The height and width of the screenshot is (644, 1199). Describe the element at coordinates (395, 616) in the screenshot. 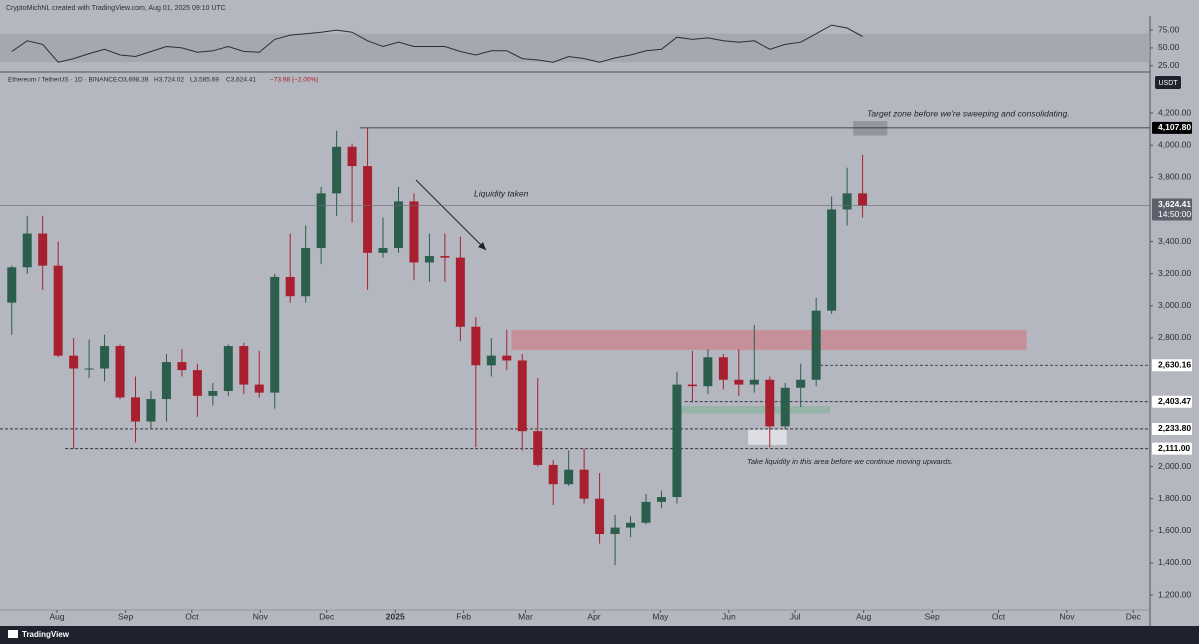

I see `x-tick-label: 2025` at that location.